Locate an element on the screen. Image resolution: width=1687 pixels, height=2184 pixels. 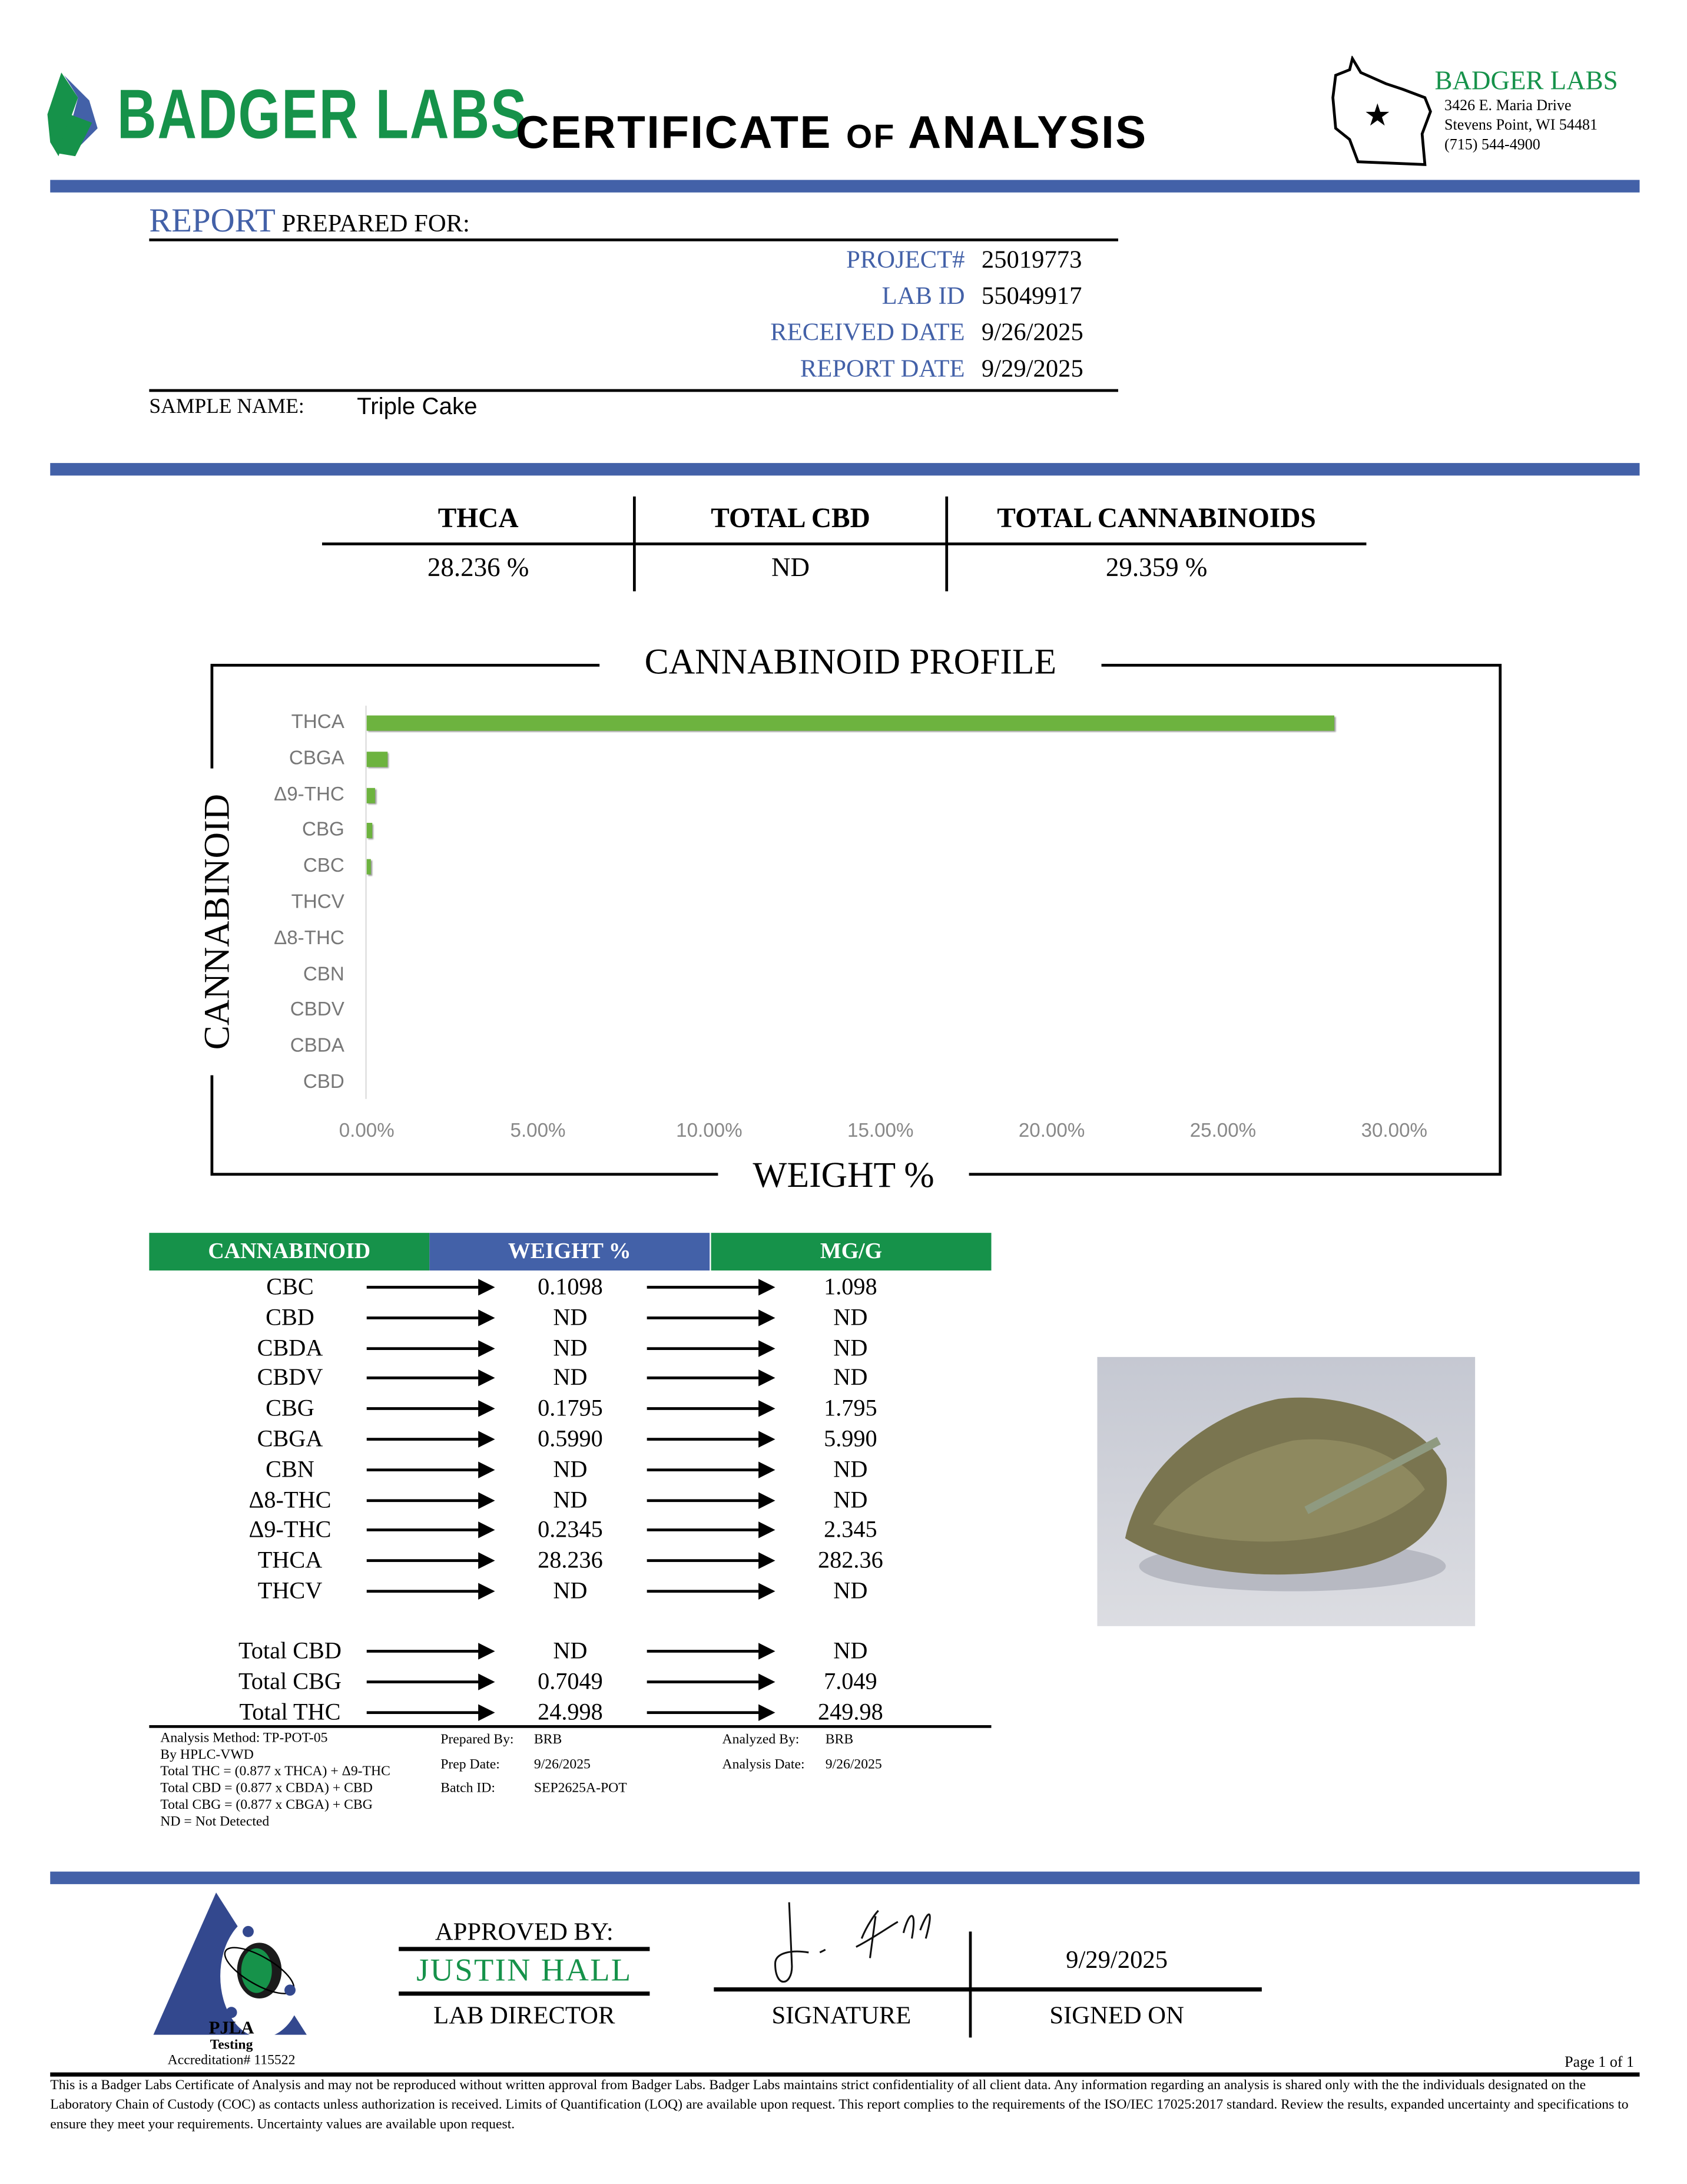
sample-name-value: Triple Cake is located at coordinates (417, 406).